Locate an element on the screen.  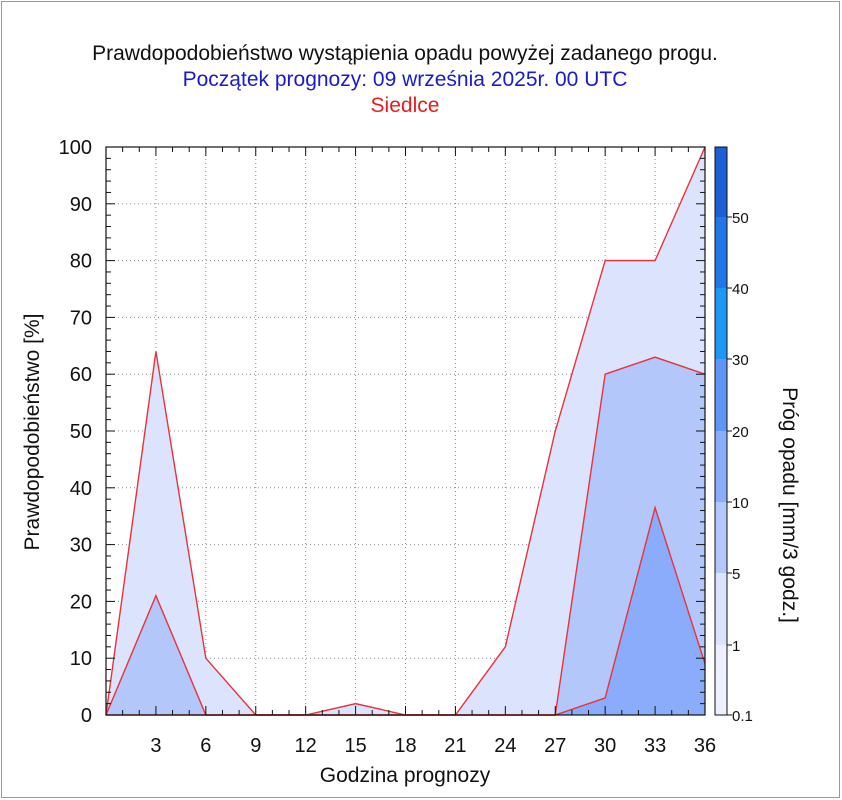
y-axis-label: Prawdopodobieństwo [%] is located at coordinates (32, 432).